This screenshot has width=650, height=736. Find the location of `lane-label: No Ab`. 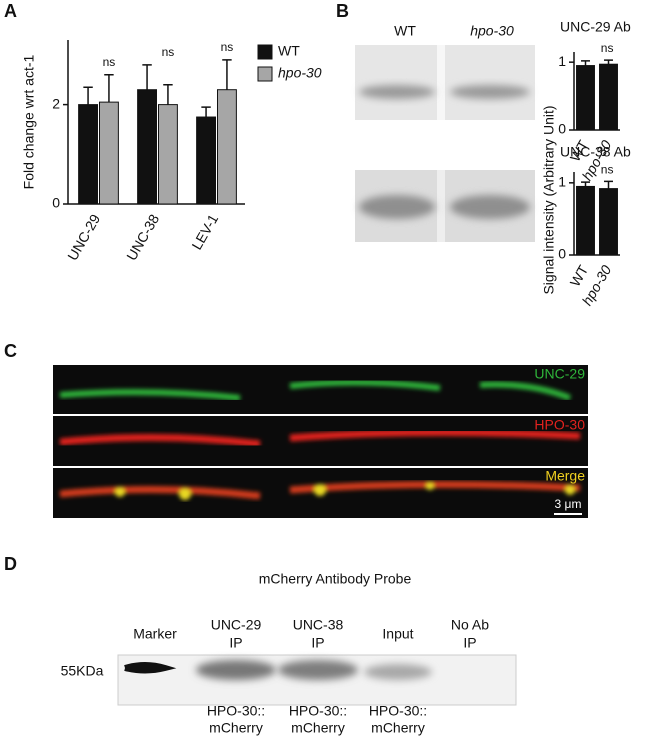

lane-label: No Ab is located at coordinates (470, 625).